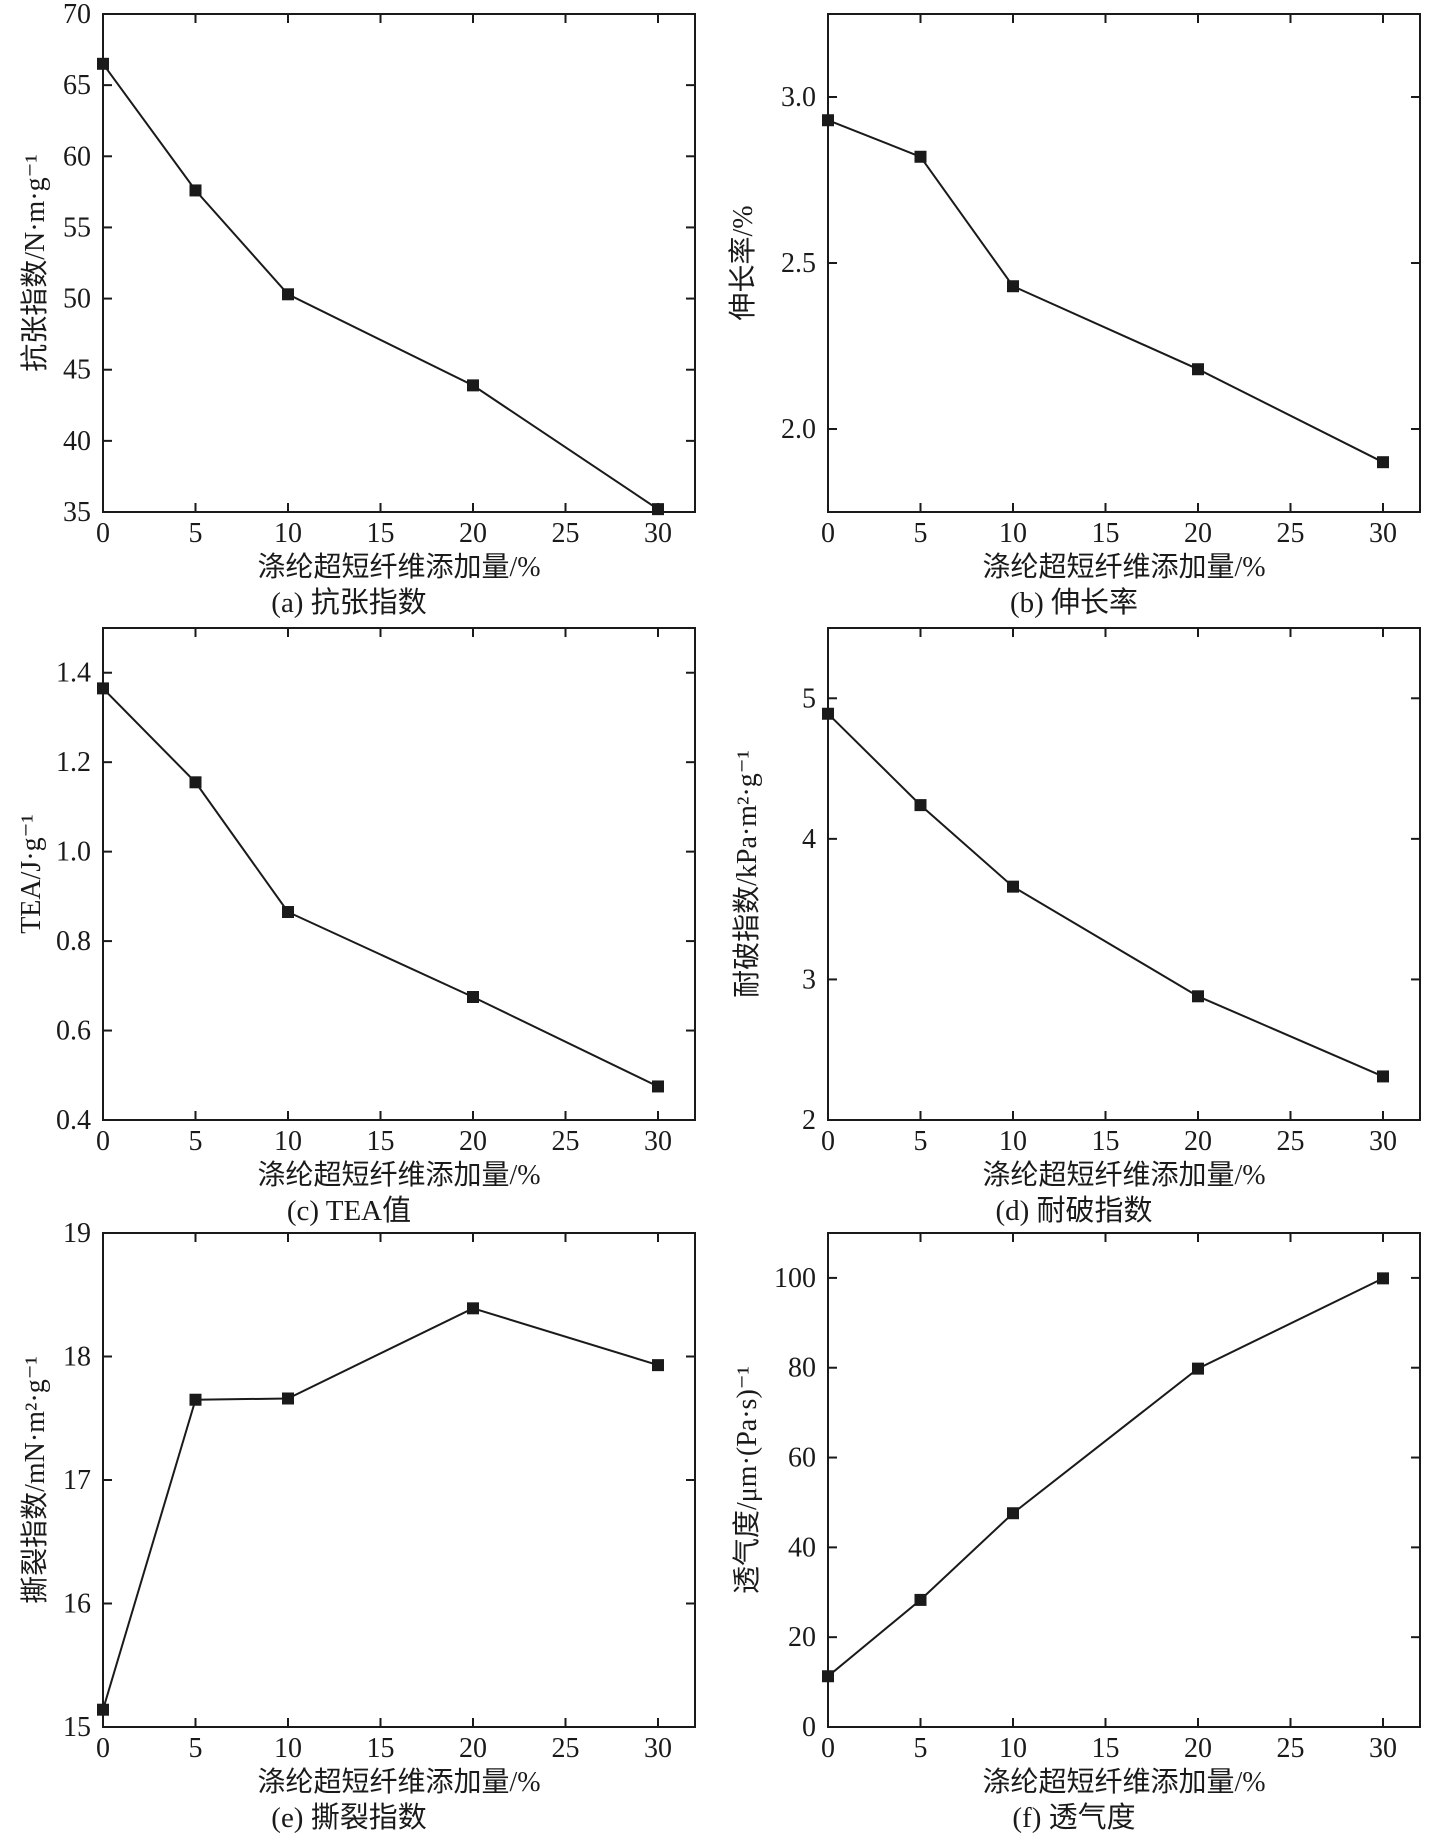 Image resolution: width=1452 pixels, height=1846 pixels. What do you see at coordinates (77, 441) in the screenshot?
I see `y-tick-label: 40` at bounding box center [77, 441].